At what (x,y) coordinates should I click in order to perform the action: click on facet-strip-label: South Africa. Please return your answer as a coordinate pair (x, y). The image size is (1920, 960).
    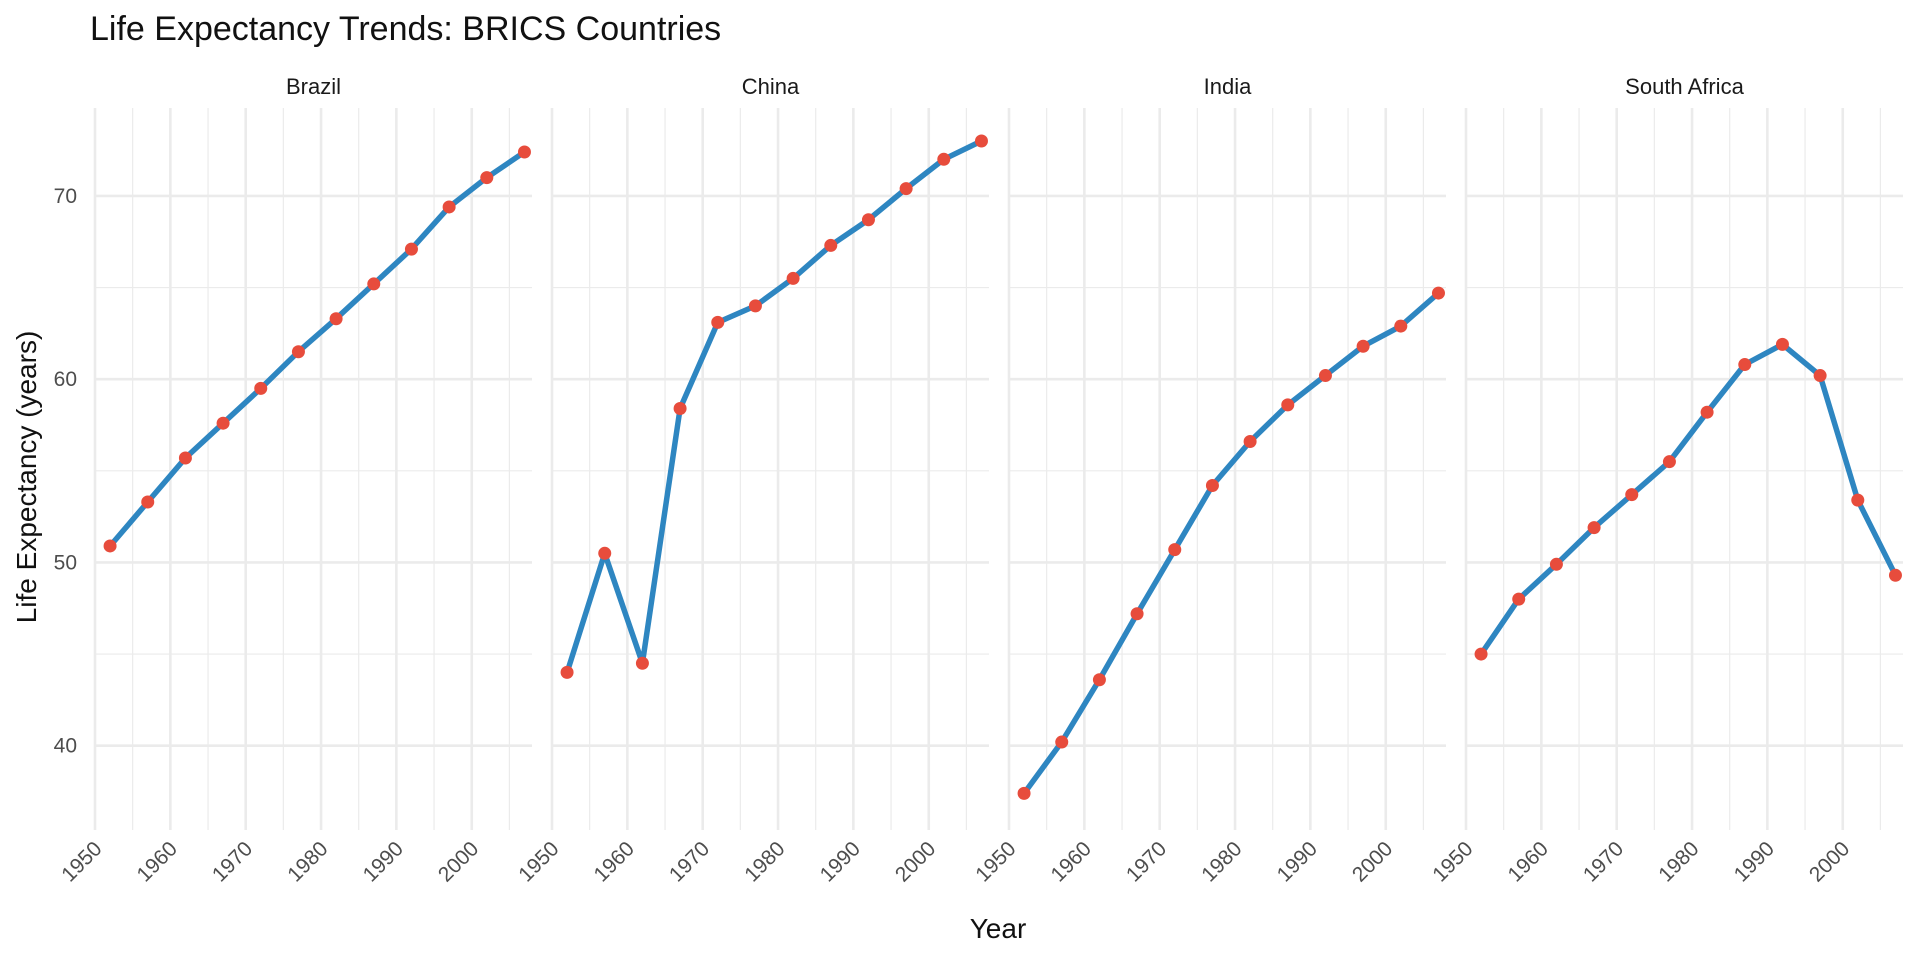
    Looking at the image, I should click on (1684, 86).